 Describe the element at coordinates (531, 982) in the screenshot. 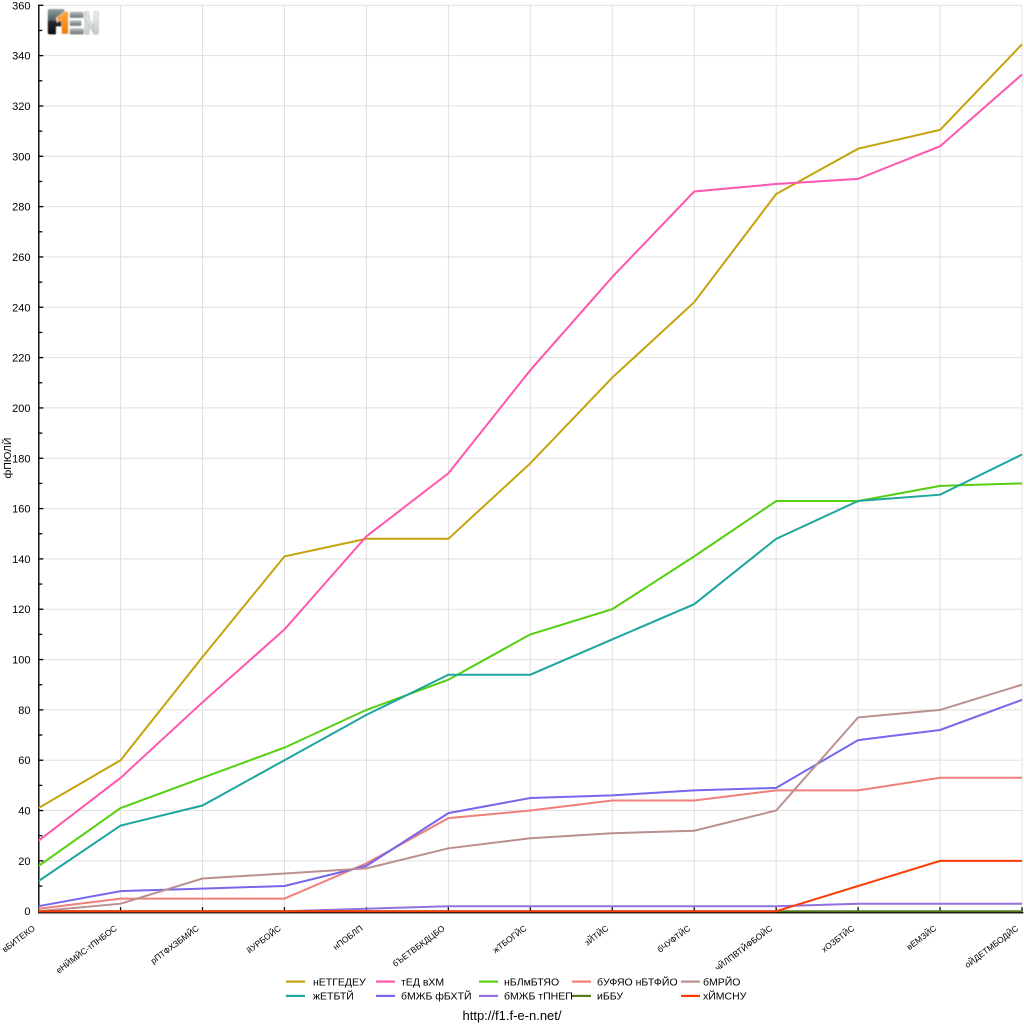

I see `svg-text: нБЛмБТЯО` at that location.